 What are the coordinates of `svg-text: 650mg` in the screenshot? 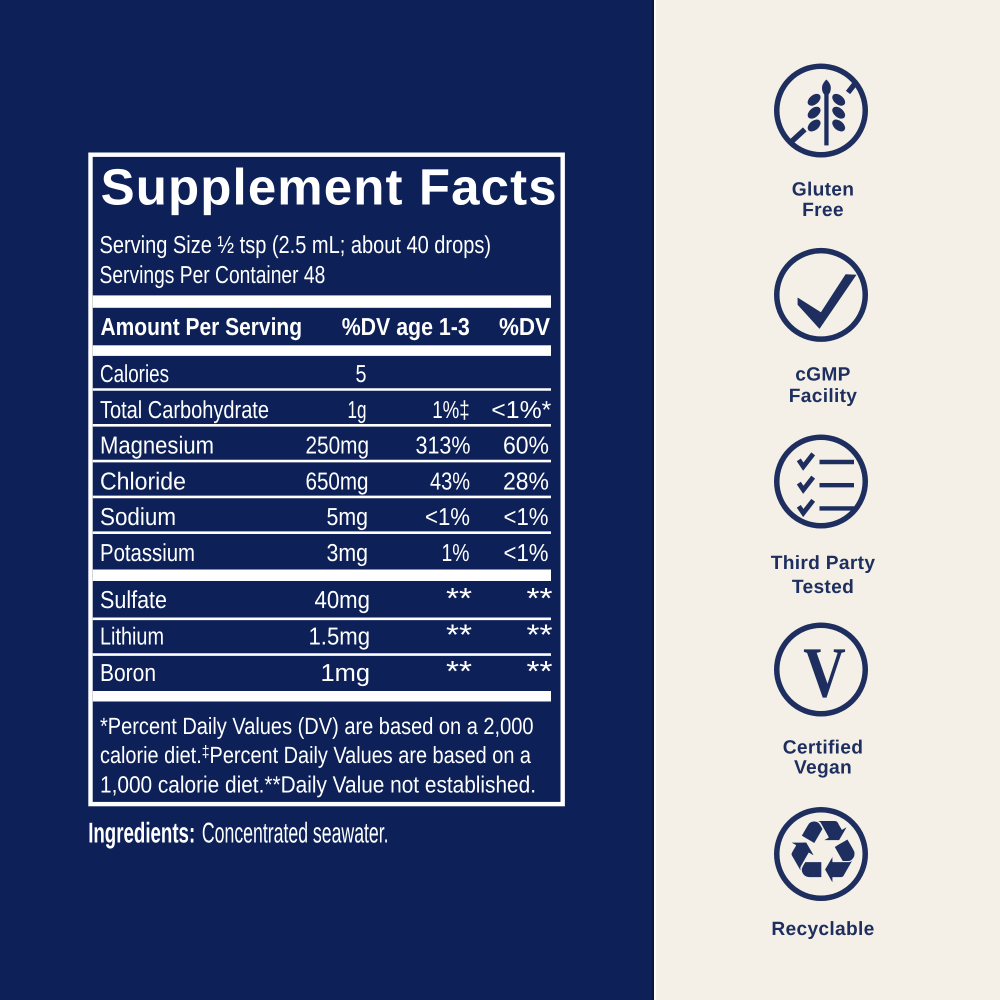 It's located at (337, 481).